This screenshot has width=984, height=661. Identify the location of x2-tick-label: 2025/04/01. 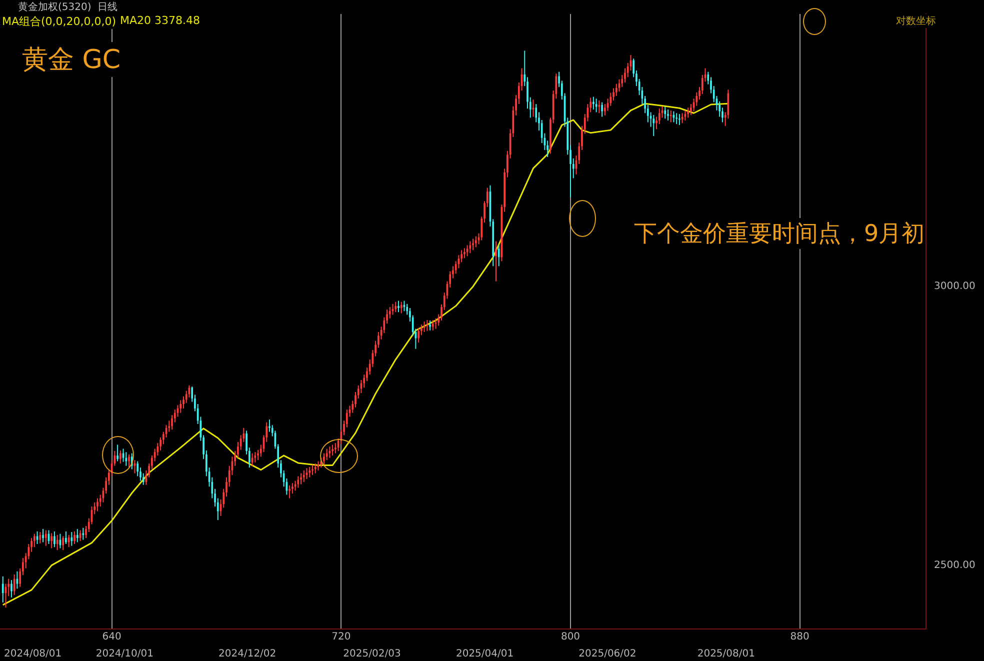
(485, 654).